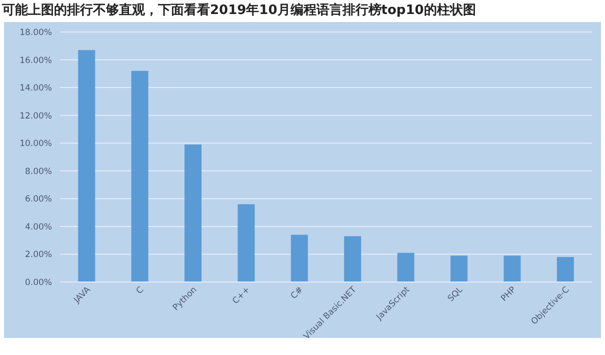 The width and height of the screenshot is (605, 355). What do you see at coordinates (36, 89) in the screenshot?
I see `y-tick-label: 14.00%` at bounding box center [36, 89].